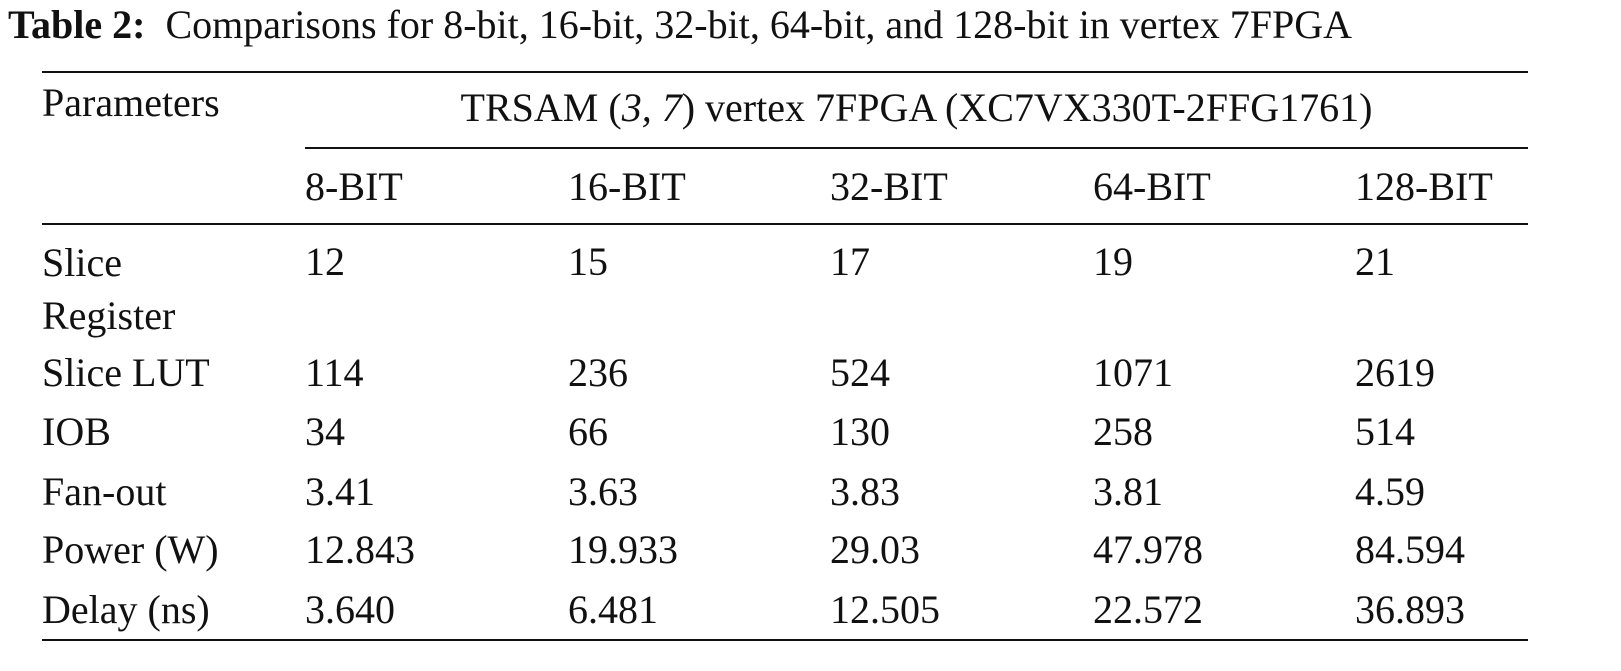 The image size is (1621, 671). Describe the element at coordinates (1395, 372) in the screenshot. I see `cell: 2619` at that location.